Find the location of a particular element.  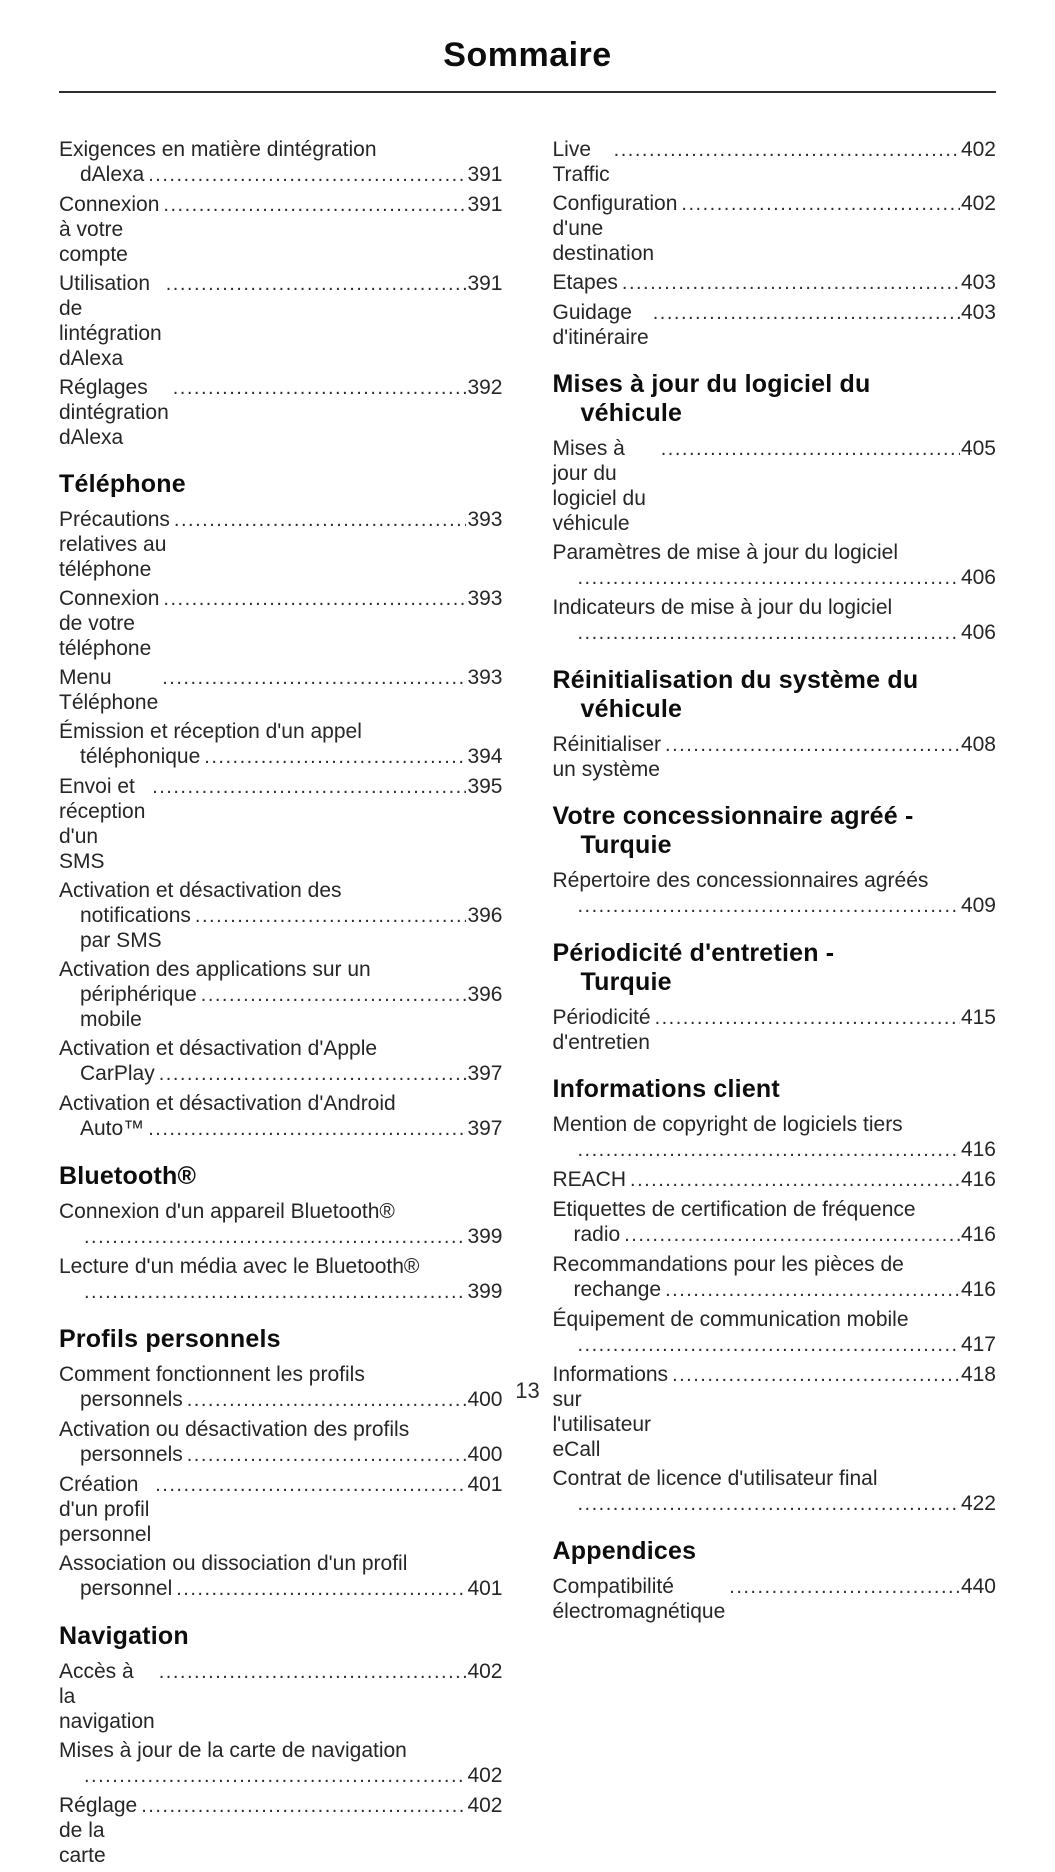

toc-line: Etiquettes de certification de fréquence is located at coordinates (775, 1209).